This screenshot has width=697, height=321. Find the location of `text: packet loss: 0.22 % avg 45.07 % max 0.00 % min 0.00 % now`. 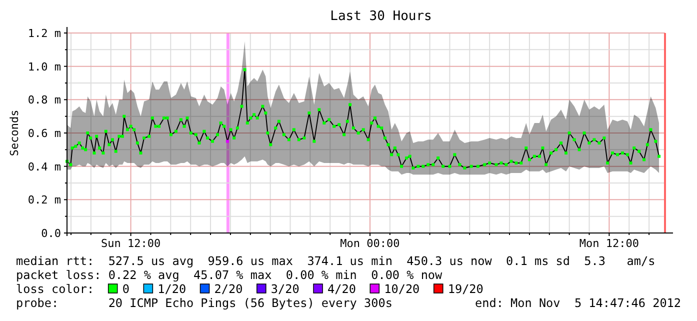

text: packet loss: 0.22 % avg 45.07 % max 0.00 % min 0.00 % now is located at coordinates (230, 275).